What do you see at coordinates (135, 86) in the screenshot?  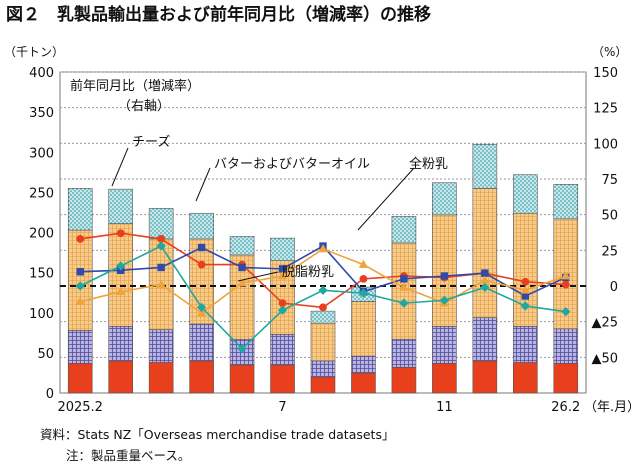 I see `pct-label-line1: 前年同月比（増減率）` at bounding box center [135, 86].